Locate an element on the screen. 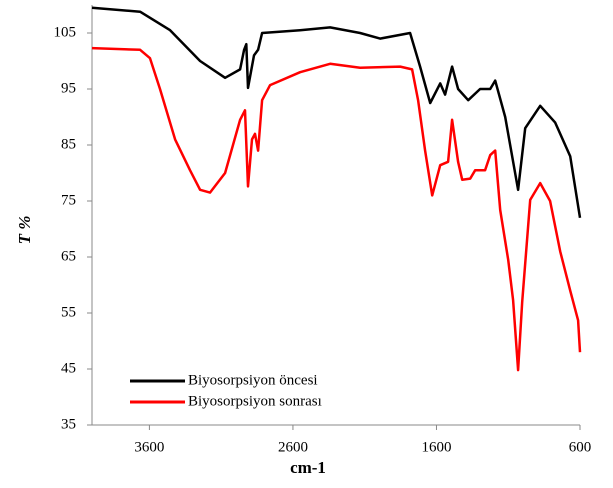 Image resolution: width=613 pixels, height=488 pixels. y-tick-label: 95 is located at coordinates (68, 88).